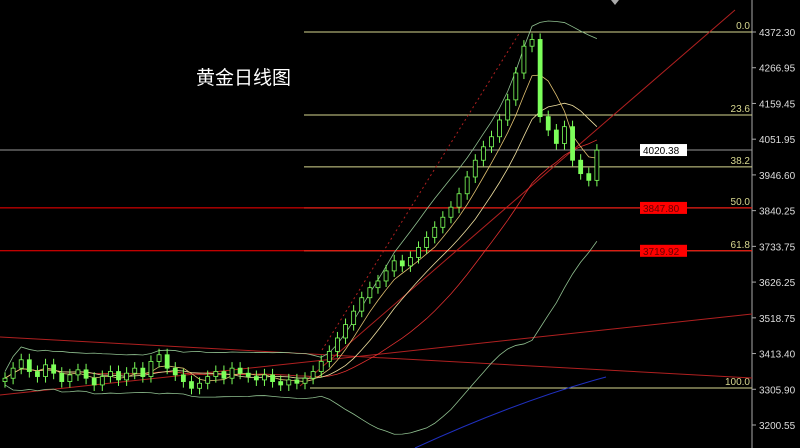 The width and height of the screenshot is (800, 448). I want to click on y-tick-label: 3518.75, so click(777, 319).